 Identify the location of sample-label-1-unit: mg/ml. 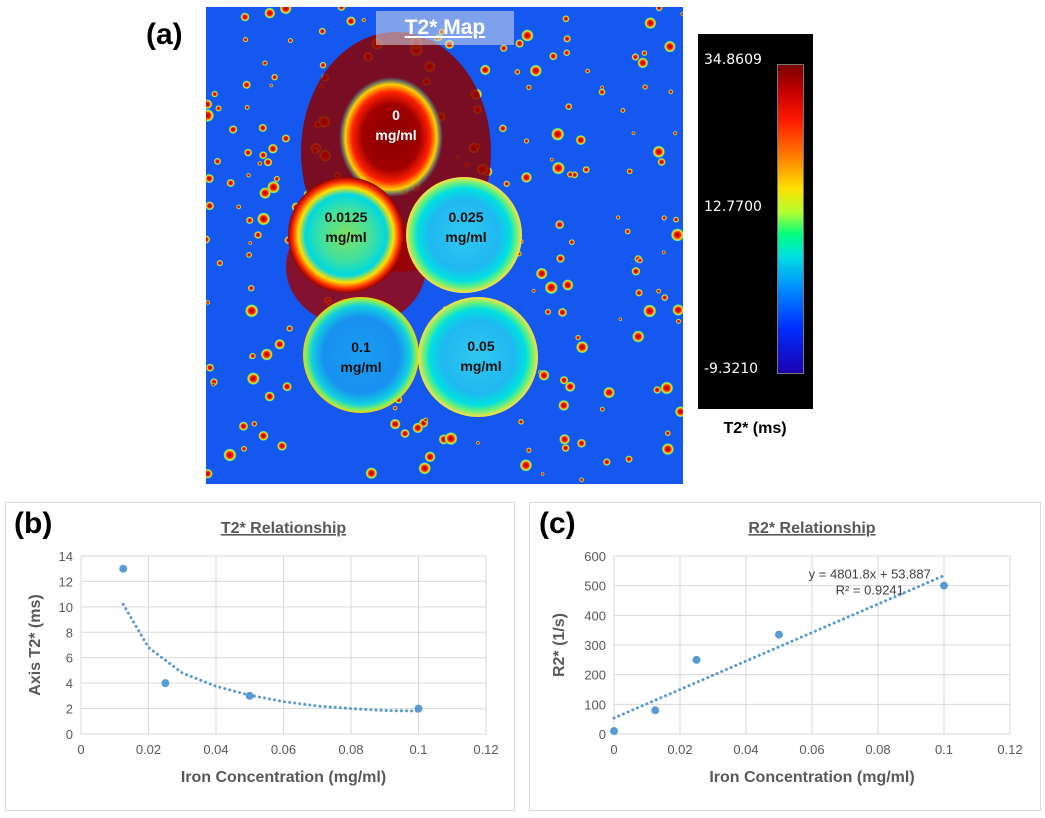
(361, 367).